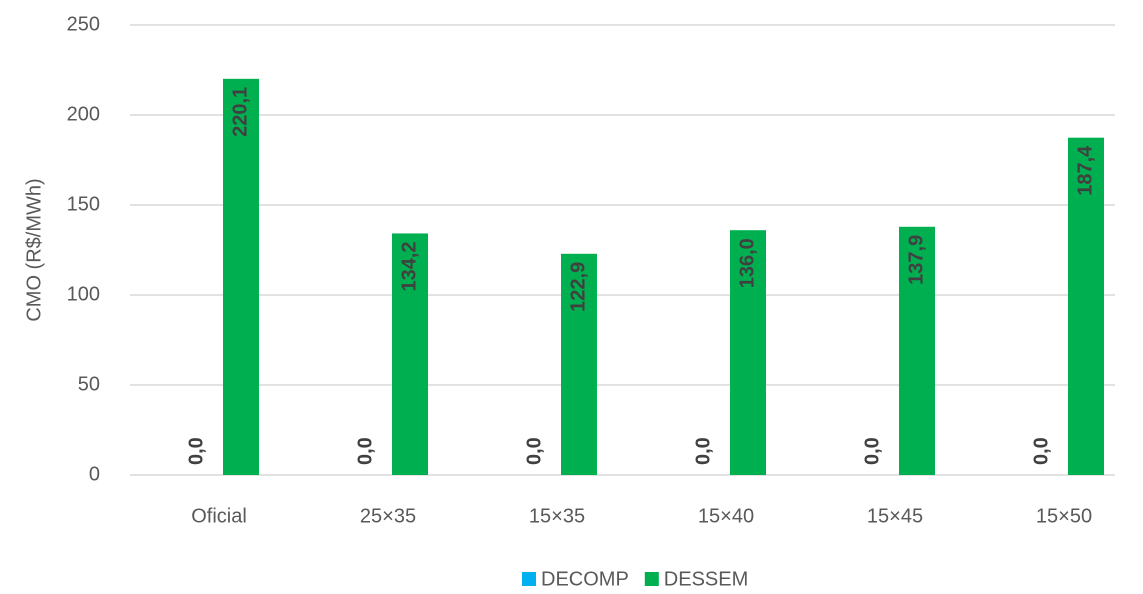 The image size is (1143, 594). What do you see at coordinates (706, 579) in the screenshot?
I see `legend-label: DESSEM` at bounding box center [706, 579].